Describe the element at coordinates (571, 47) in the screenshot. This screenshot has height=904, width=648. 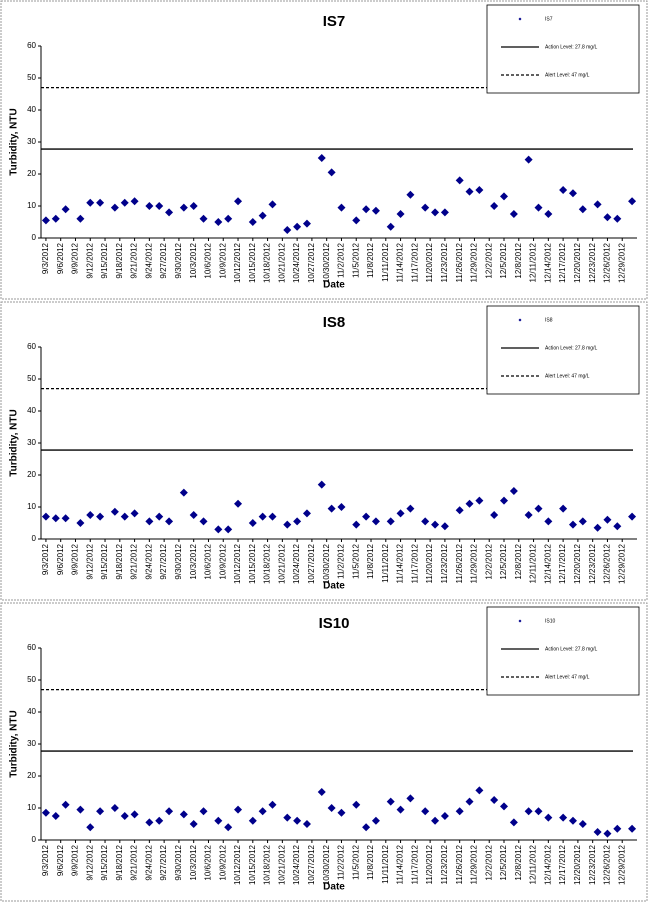
I see `legend-label: Action Level: 27.8 mg/L` at that location.